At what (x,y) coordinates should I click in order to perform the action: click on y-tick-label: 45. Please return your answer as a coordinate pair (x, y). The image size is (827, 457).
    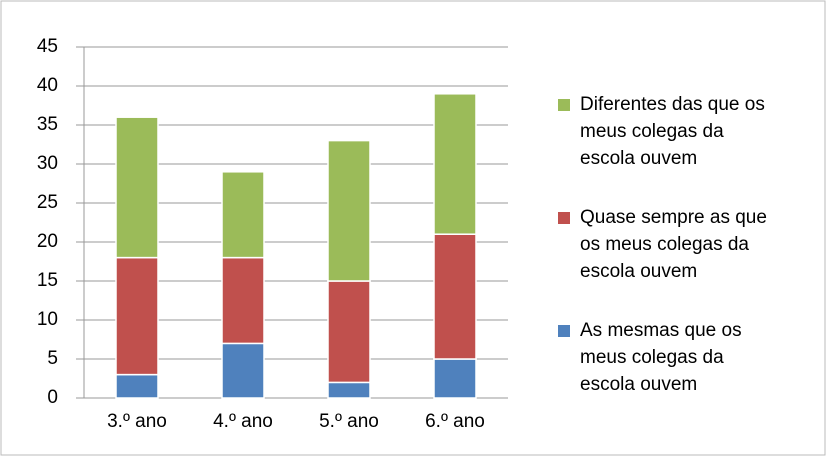
    Looking at the image, I should click on (47, 46).